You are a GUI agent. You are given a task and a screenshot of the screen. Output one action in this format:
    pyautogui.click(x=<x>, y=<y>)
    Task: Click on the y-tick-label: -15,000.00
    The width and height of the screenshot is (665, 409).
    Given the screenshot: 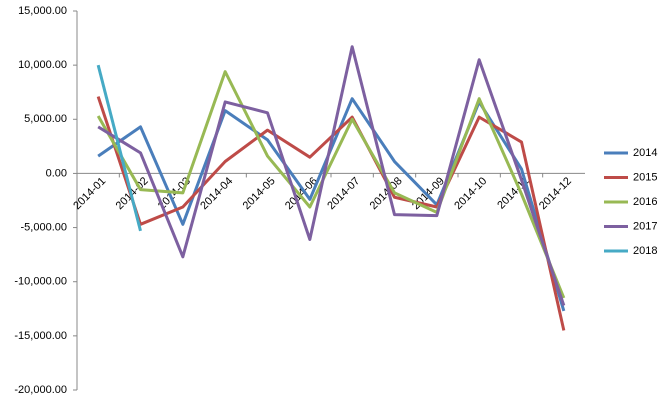 What is the action you would take?
    pyautogui.click(x=40, y=336)
    